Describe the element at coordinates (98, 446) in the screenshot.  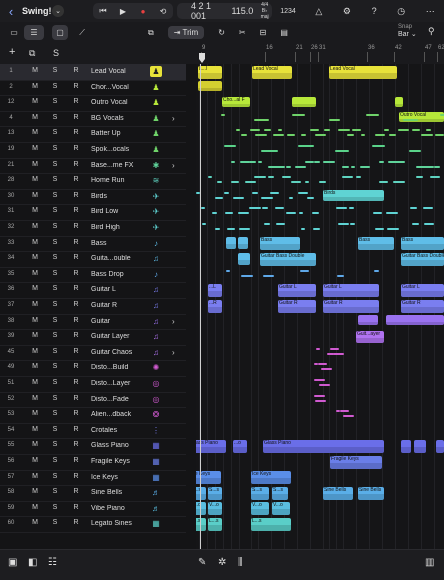
I see `track-row: 55 M S R Glass Piano ▦` at that location.